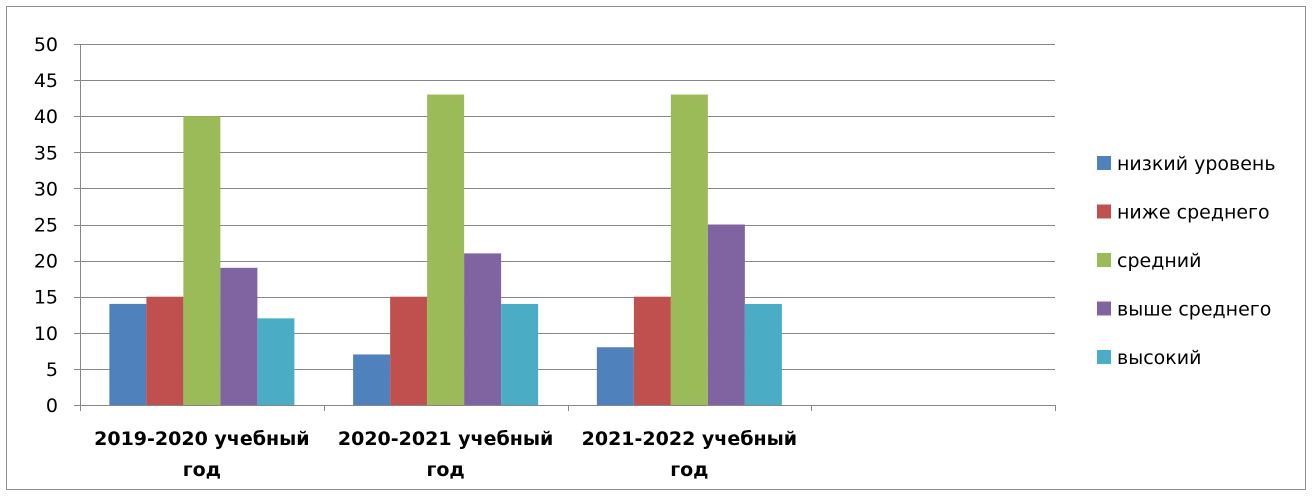 The height and width of the screenshot is (498, 1314). Describe the element at coordinates (46, 117) in the screenshot. I see `y-tick-label: 40` at that location.